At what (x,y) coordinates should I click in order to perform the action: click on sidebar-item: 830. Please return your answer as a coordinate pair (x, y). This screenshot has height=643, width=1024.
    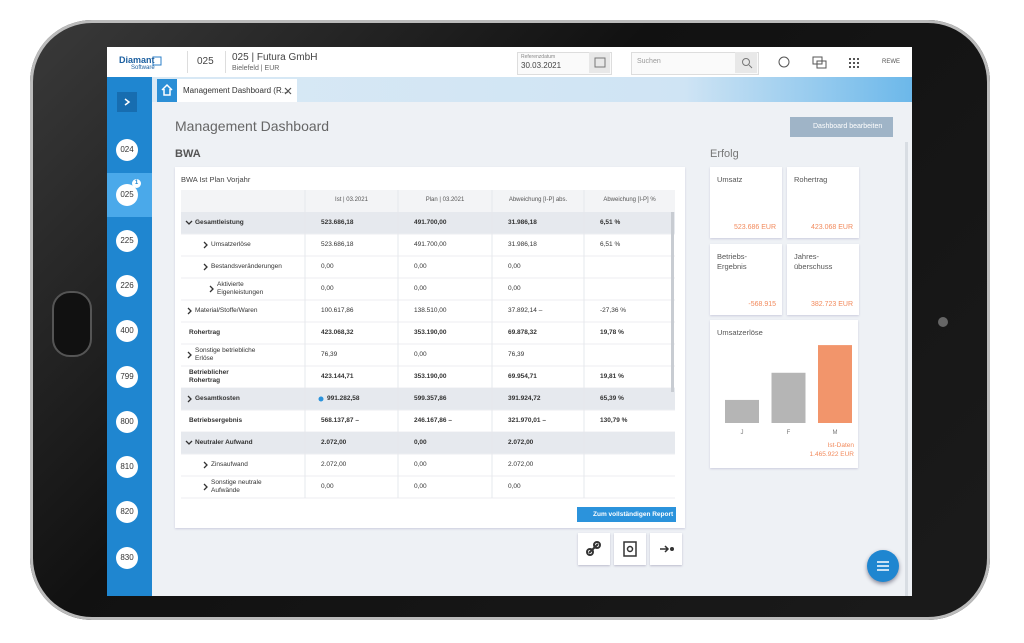
    Looking at the image, I should click on (127, 557).